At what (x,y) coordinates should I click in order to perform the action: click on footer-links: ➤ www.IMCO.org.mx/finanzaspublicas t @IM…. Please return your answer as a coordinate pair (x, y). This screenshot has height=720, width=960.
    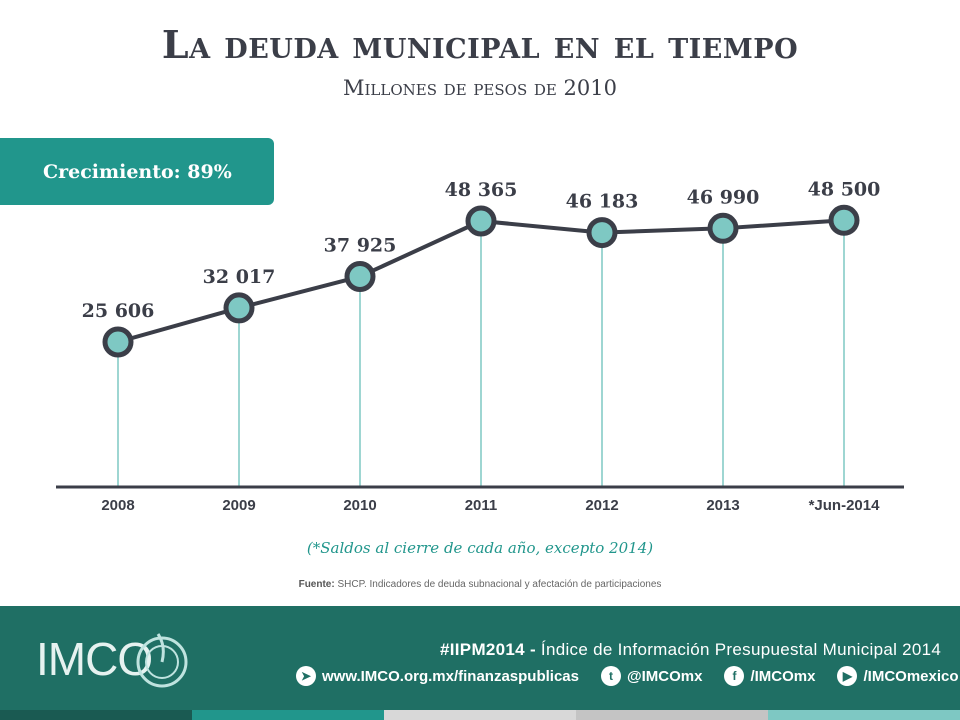
    Looking at the image, I should click on (627, 676).